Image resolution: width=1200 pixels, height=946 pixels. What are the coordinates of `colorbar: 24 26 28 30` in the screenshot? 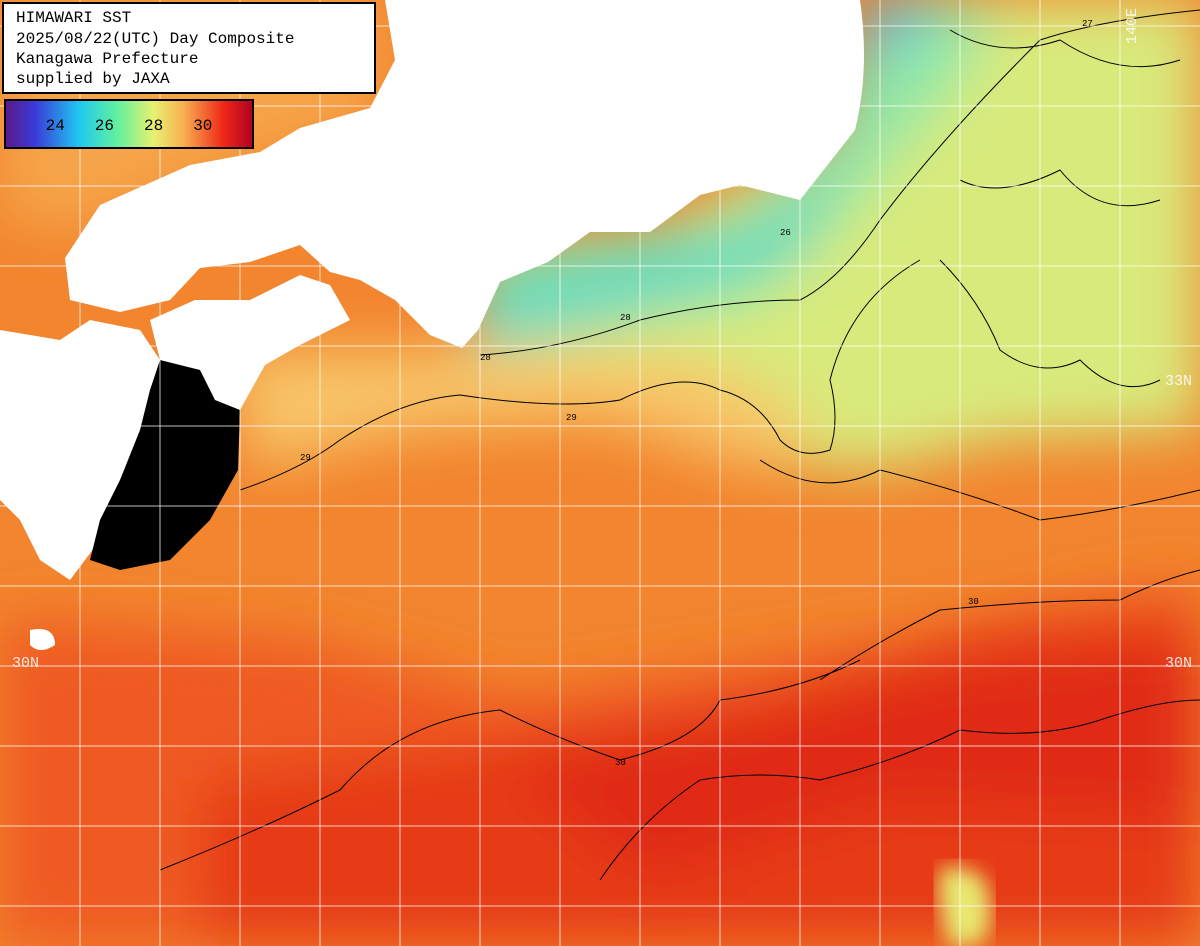 It's located at (129, 124).